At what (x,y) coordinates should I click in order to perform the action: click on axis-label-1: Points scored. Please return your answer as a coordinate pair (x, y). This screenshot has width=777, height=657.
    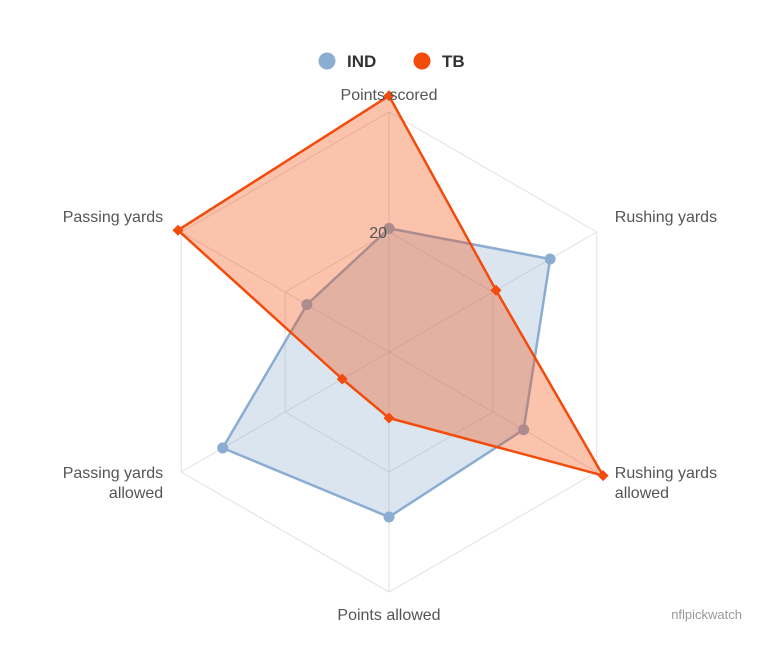
    Looking at the image, I should click on (389, 95).